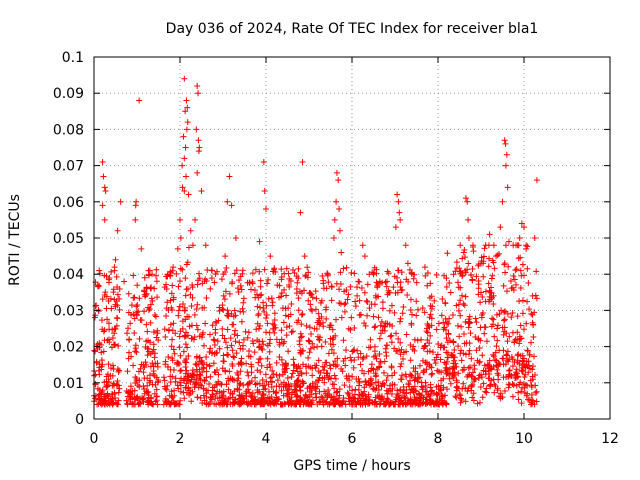 The image size is (640, 480). What do you see at coordinates (73, 58) in the screenshot?
I see `y-tick-label: 0.1` at bounding box center [73, 58].